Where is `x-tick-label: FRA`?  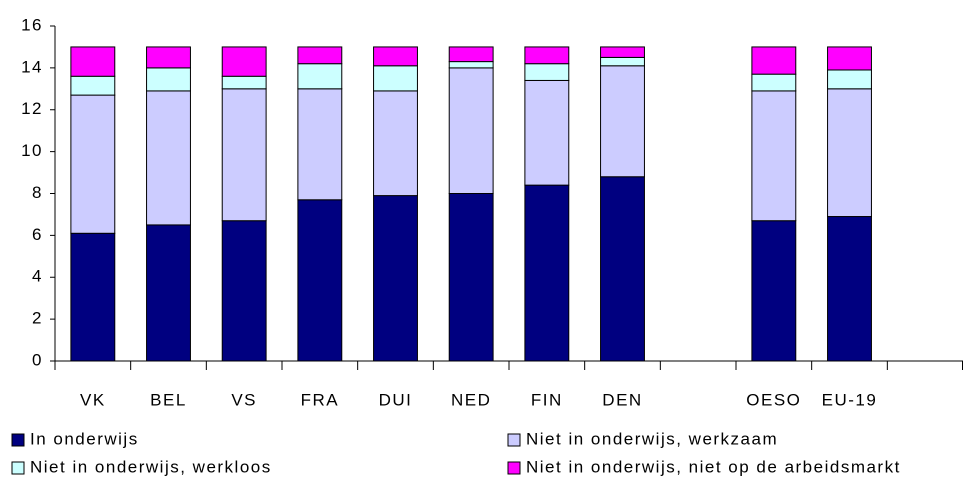
x-tick-label: FRA is located at coordinates (320, 399).